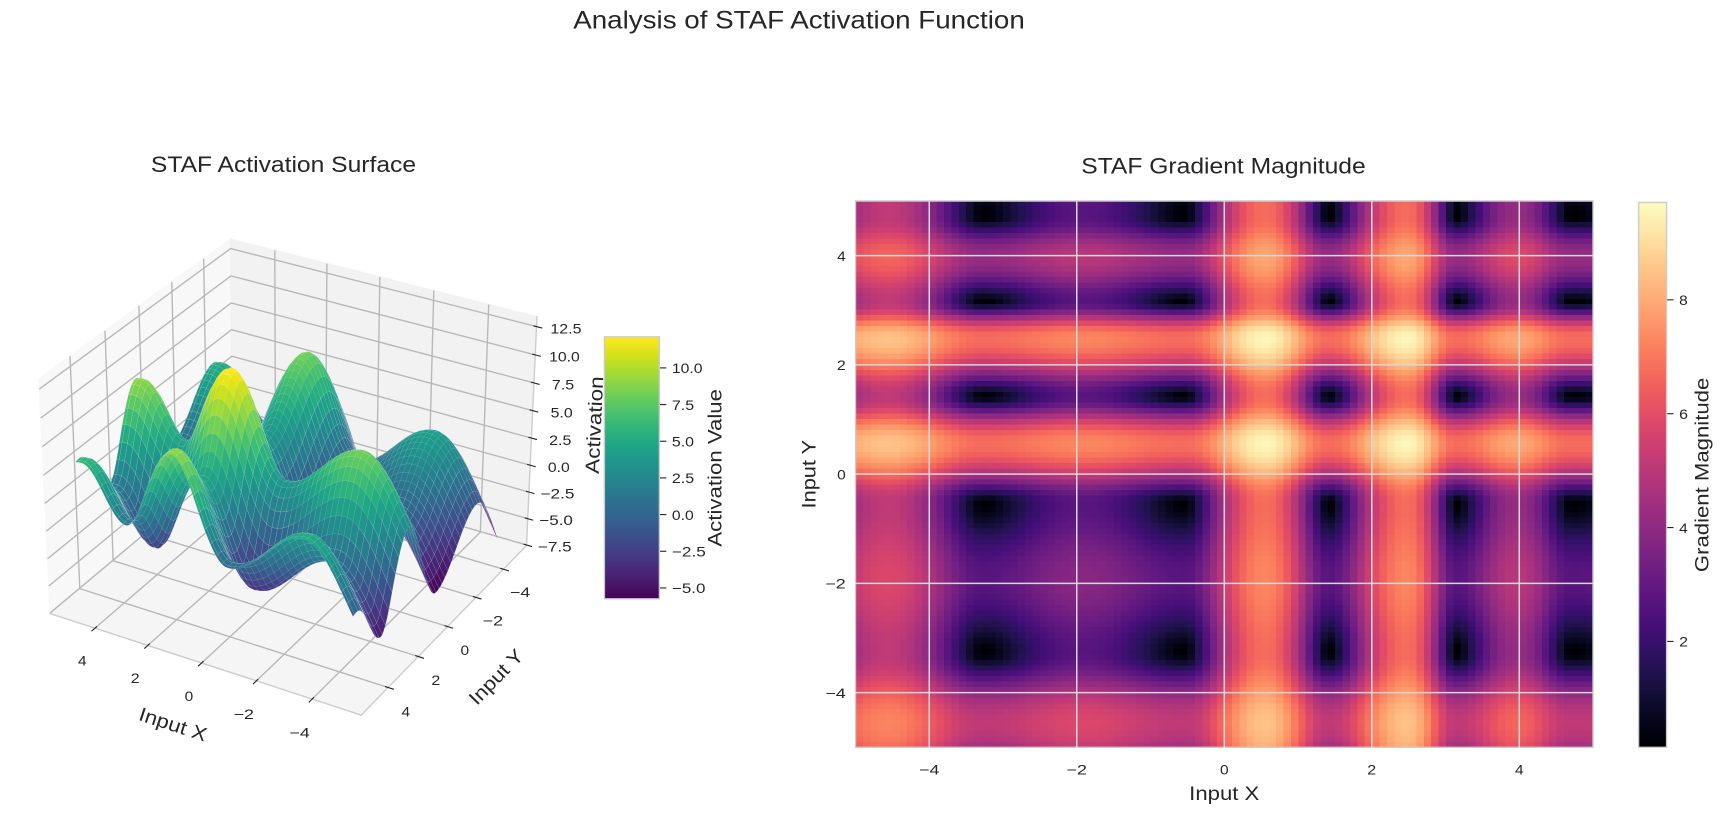 This screenshot has width=1721, height=814. Describe the element at coordinates (1224, 794) in the screenshot. I see `svg-text: Input X` at that location.